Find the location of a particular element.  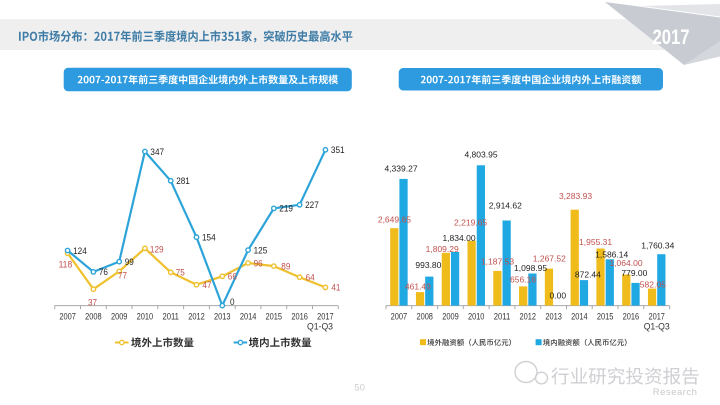

svg-text: 118 is located at coordinates (66, 265).